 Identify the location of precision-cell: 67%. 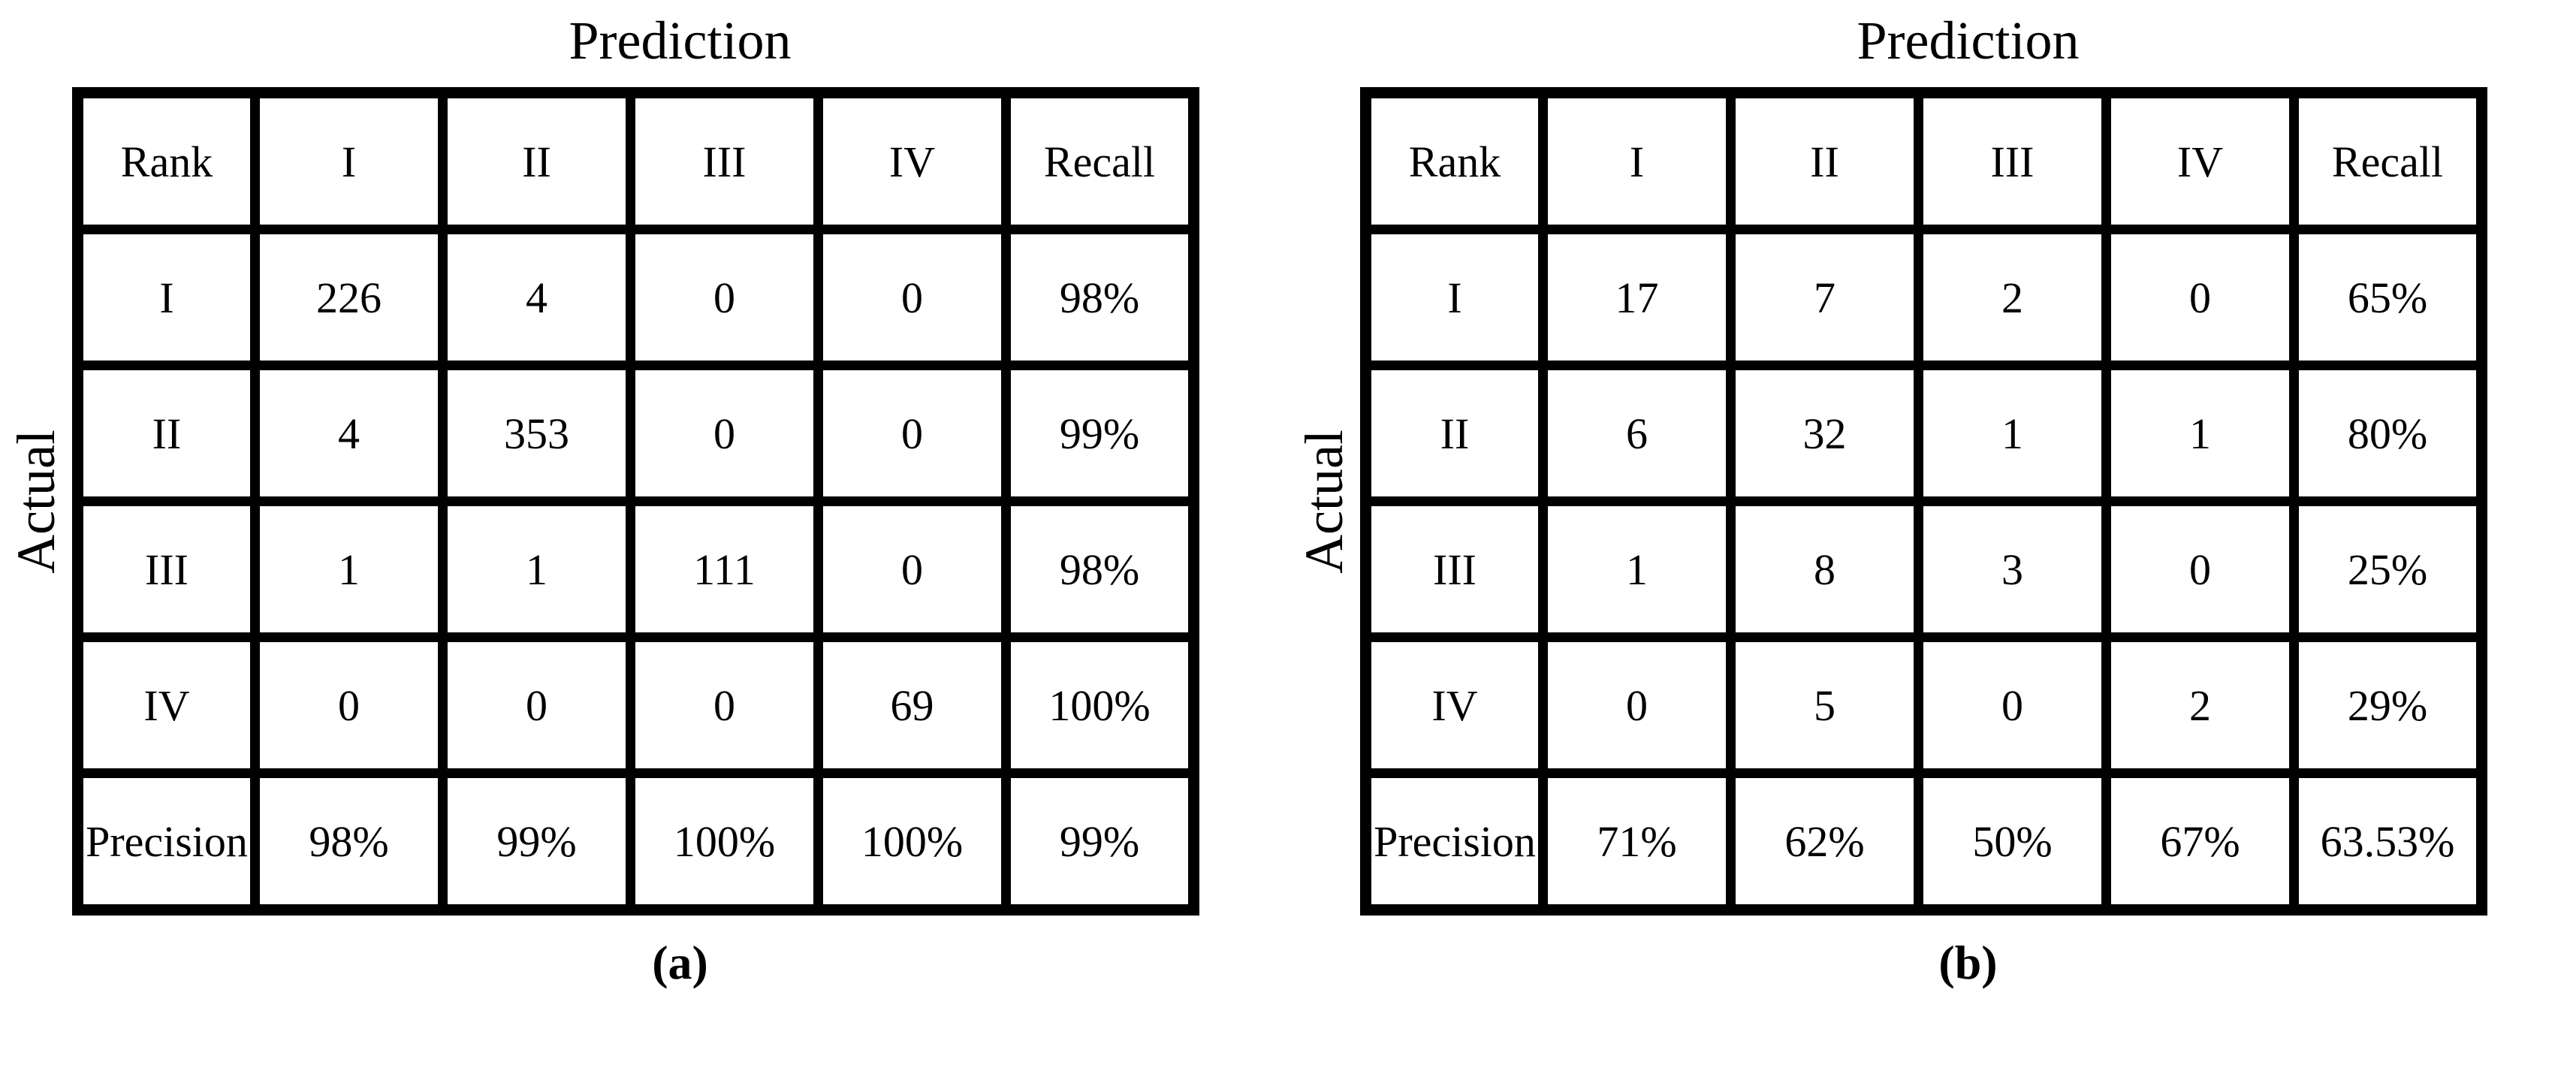
(2200, 841).